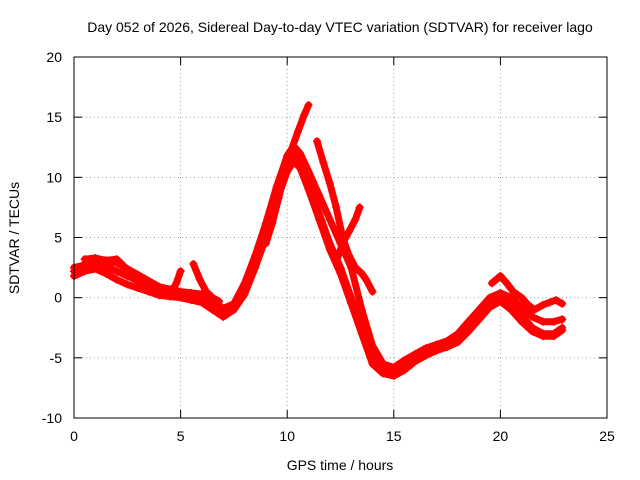 This screenshot has width=640, height=480. Describe the element at coordinates (14, 238) in the screenshot. I see `y-axis-label: SDTVAR / TECUs` at that location.